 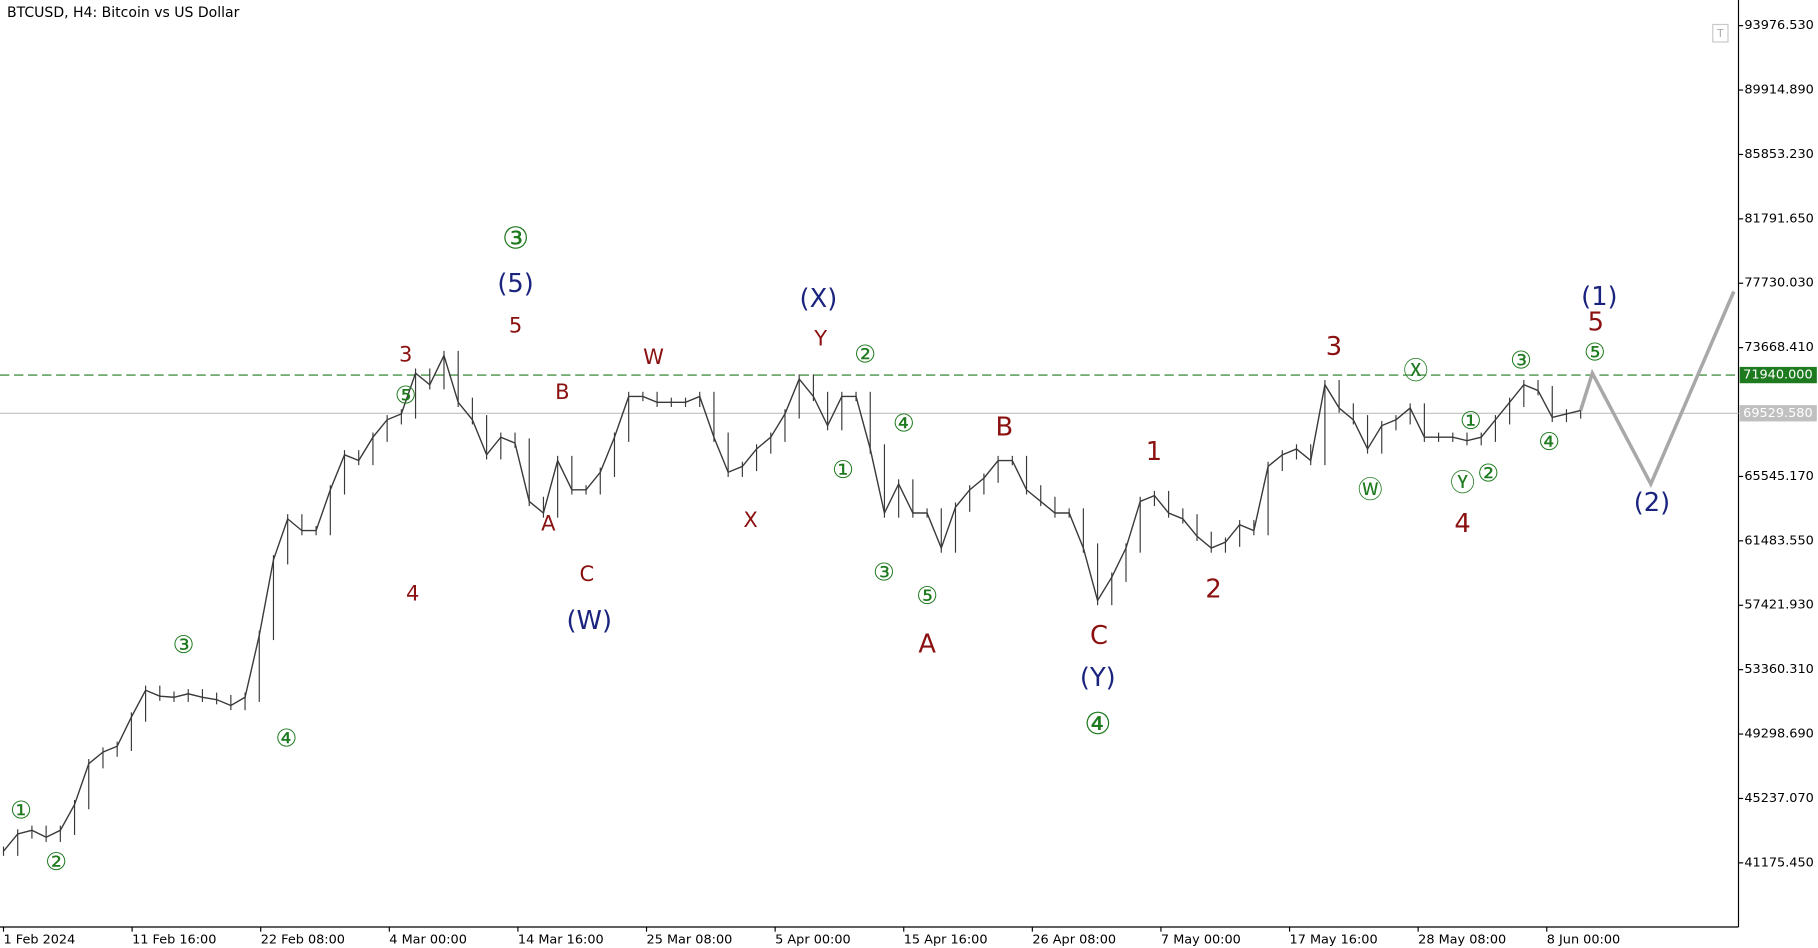 What do you see at coordinates (1778, 862) in the screenshot?
I see `y-tick-label: 41175.450` at bounding box center [1778, 862].